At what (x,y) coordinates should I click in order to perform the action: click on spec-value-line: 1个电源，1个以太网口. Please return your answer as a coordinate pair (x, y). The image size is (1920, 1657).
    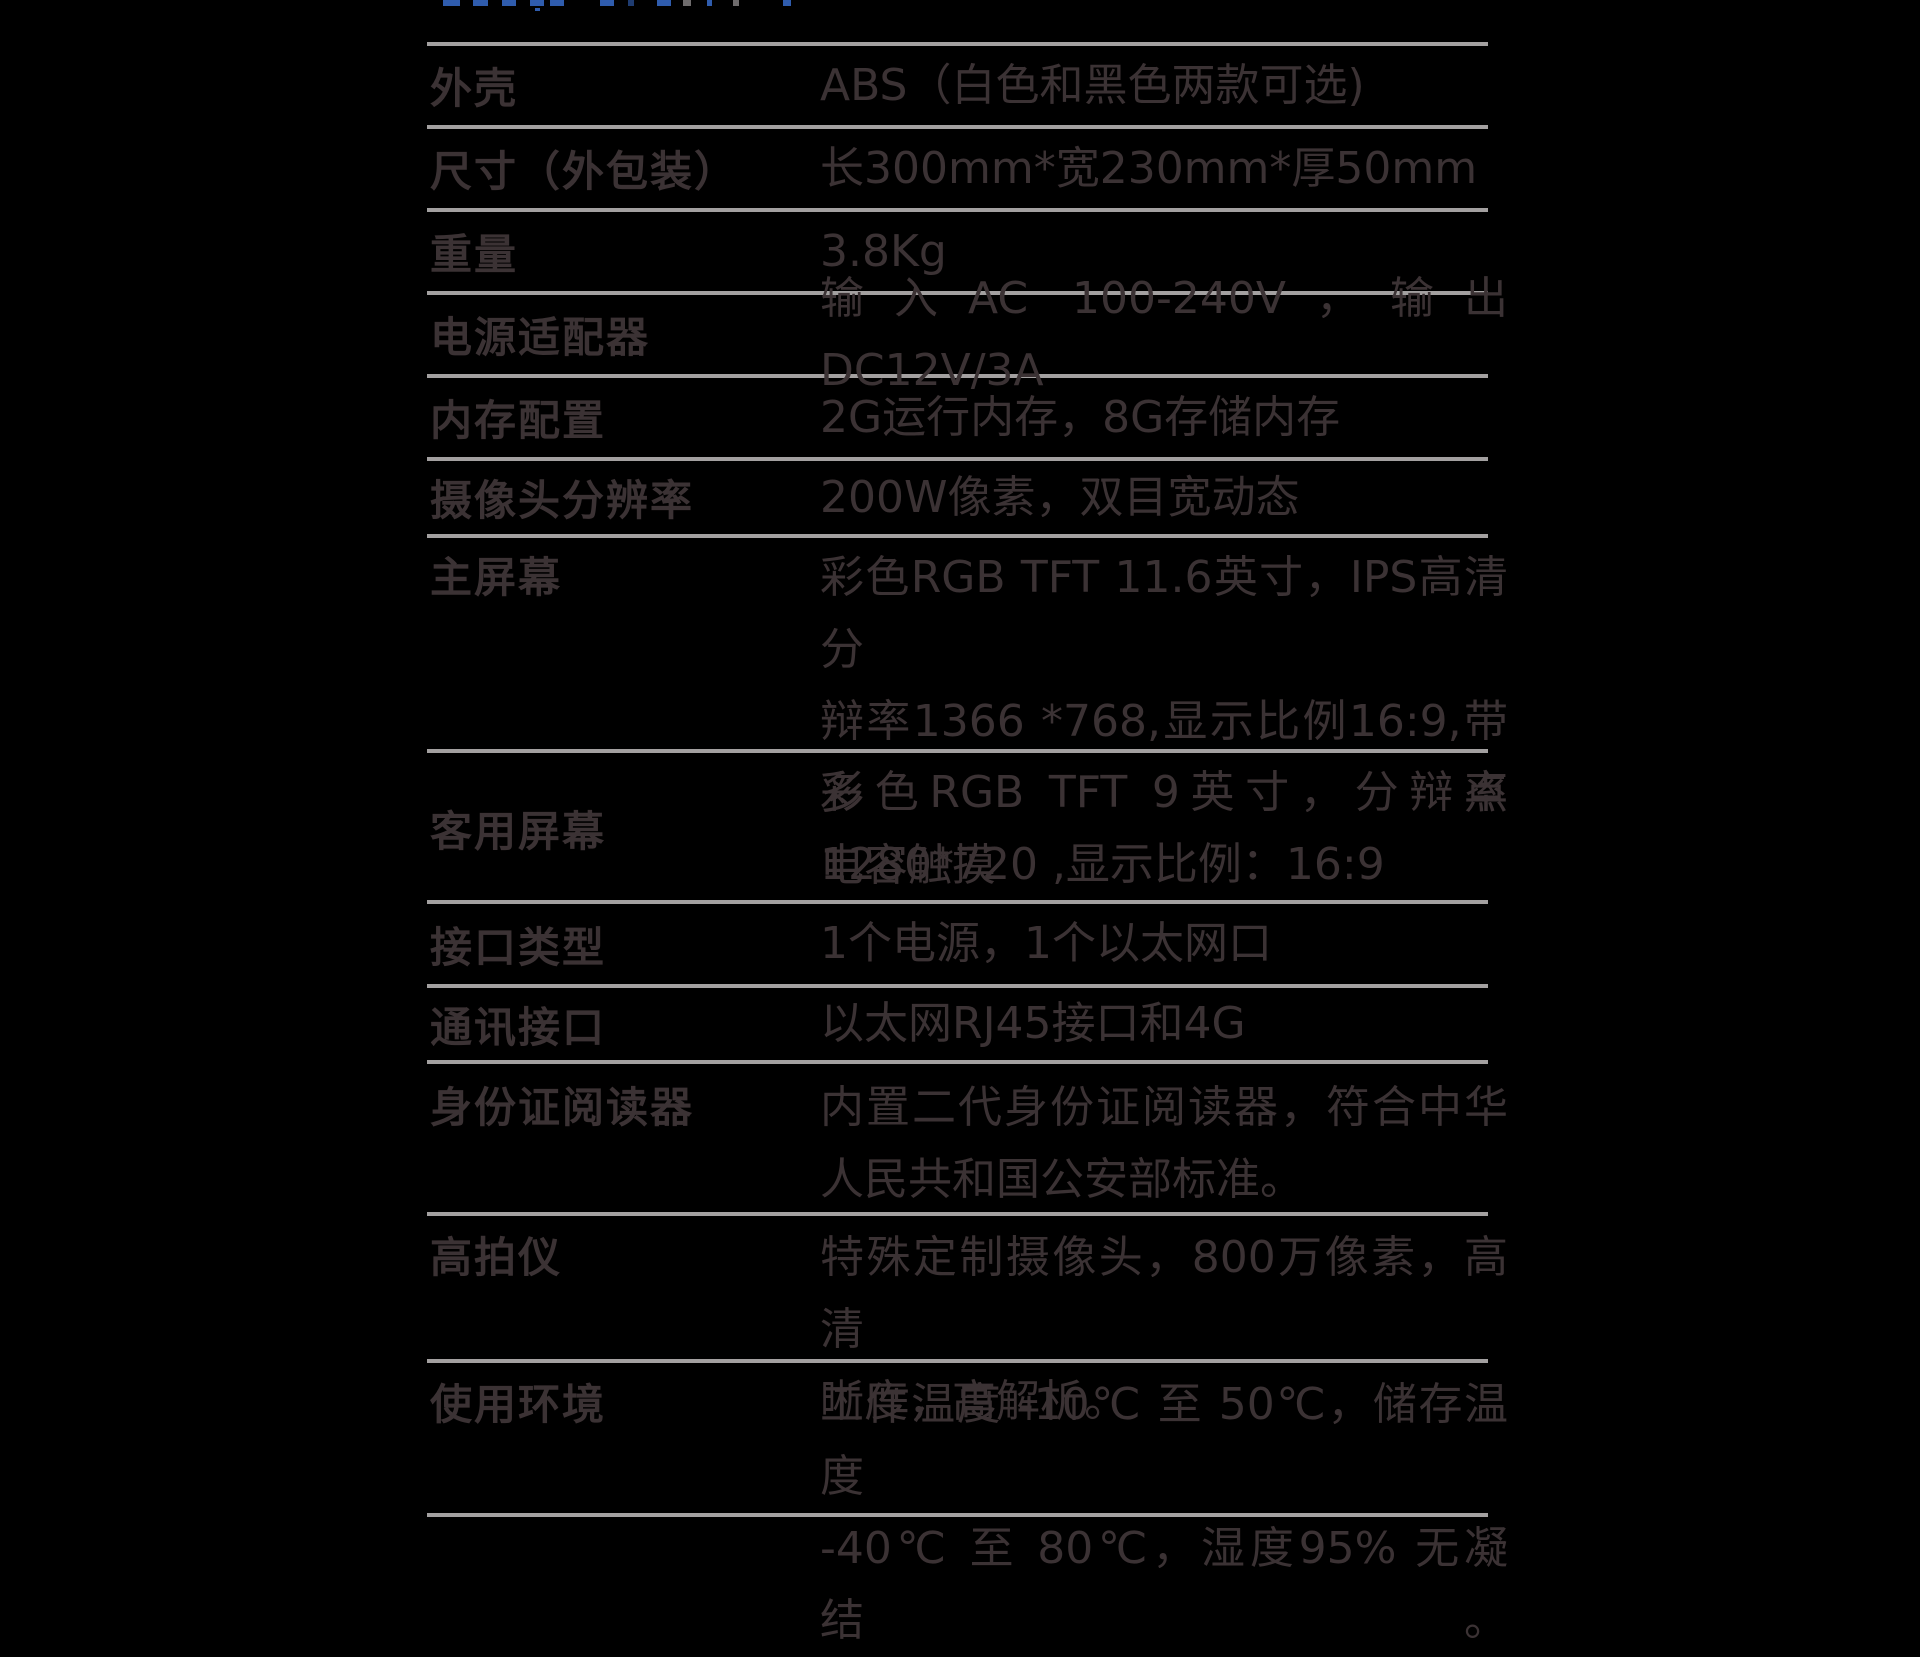
    Looking at the image, I should click on (1046, 943).